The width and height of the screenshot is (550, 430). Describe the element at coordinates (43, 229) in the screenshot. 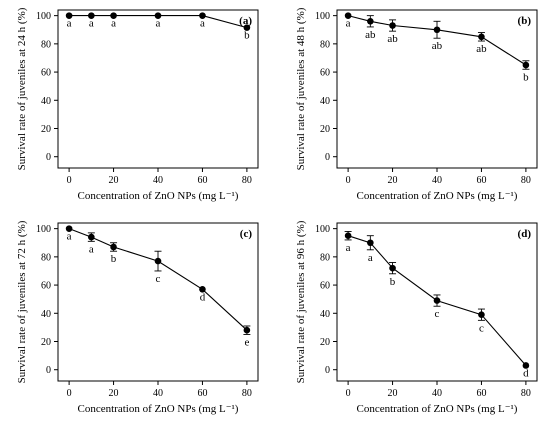

I see `panel-c-y-tick-label: 100` at that location.